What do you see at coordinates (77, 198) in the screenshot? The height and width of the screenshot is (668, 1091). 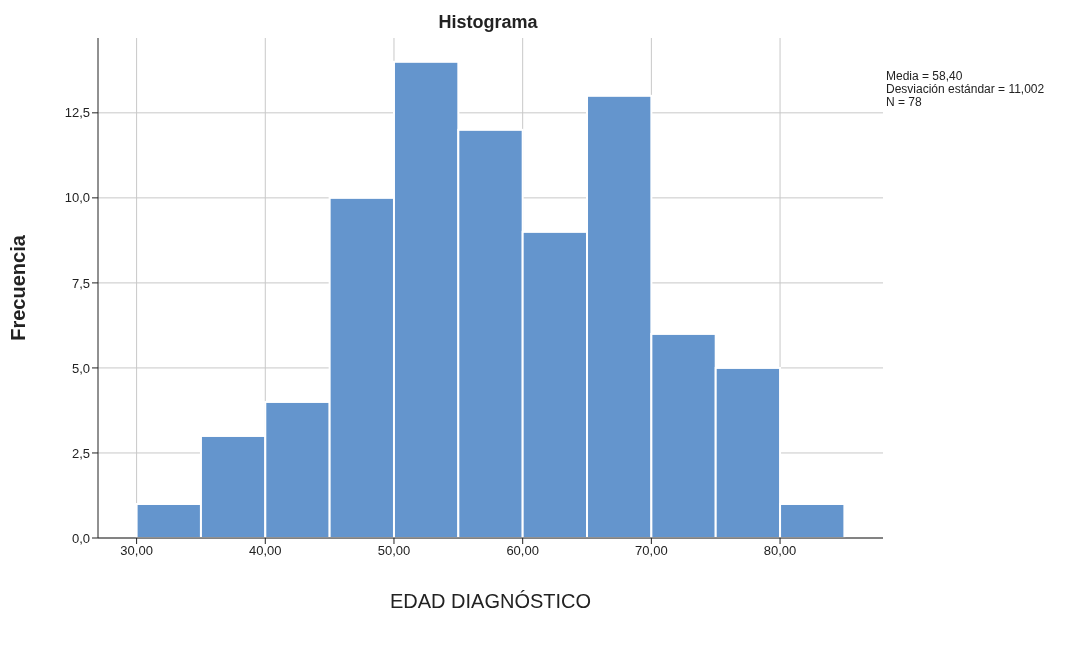 I see `y-tick-label: 10,0` at bounding box center [77, 198].